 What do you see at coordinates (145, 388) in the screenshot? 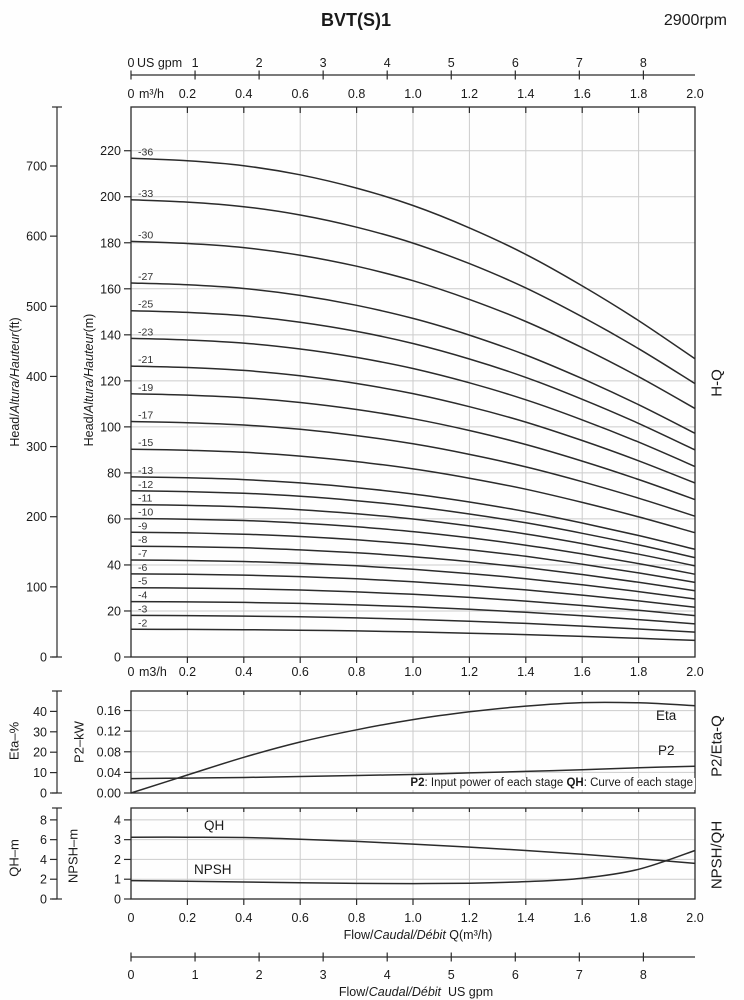
I see `hq-stage-label: -19` at bounding box center [145, 388].